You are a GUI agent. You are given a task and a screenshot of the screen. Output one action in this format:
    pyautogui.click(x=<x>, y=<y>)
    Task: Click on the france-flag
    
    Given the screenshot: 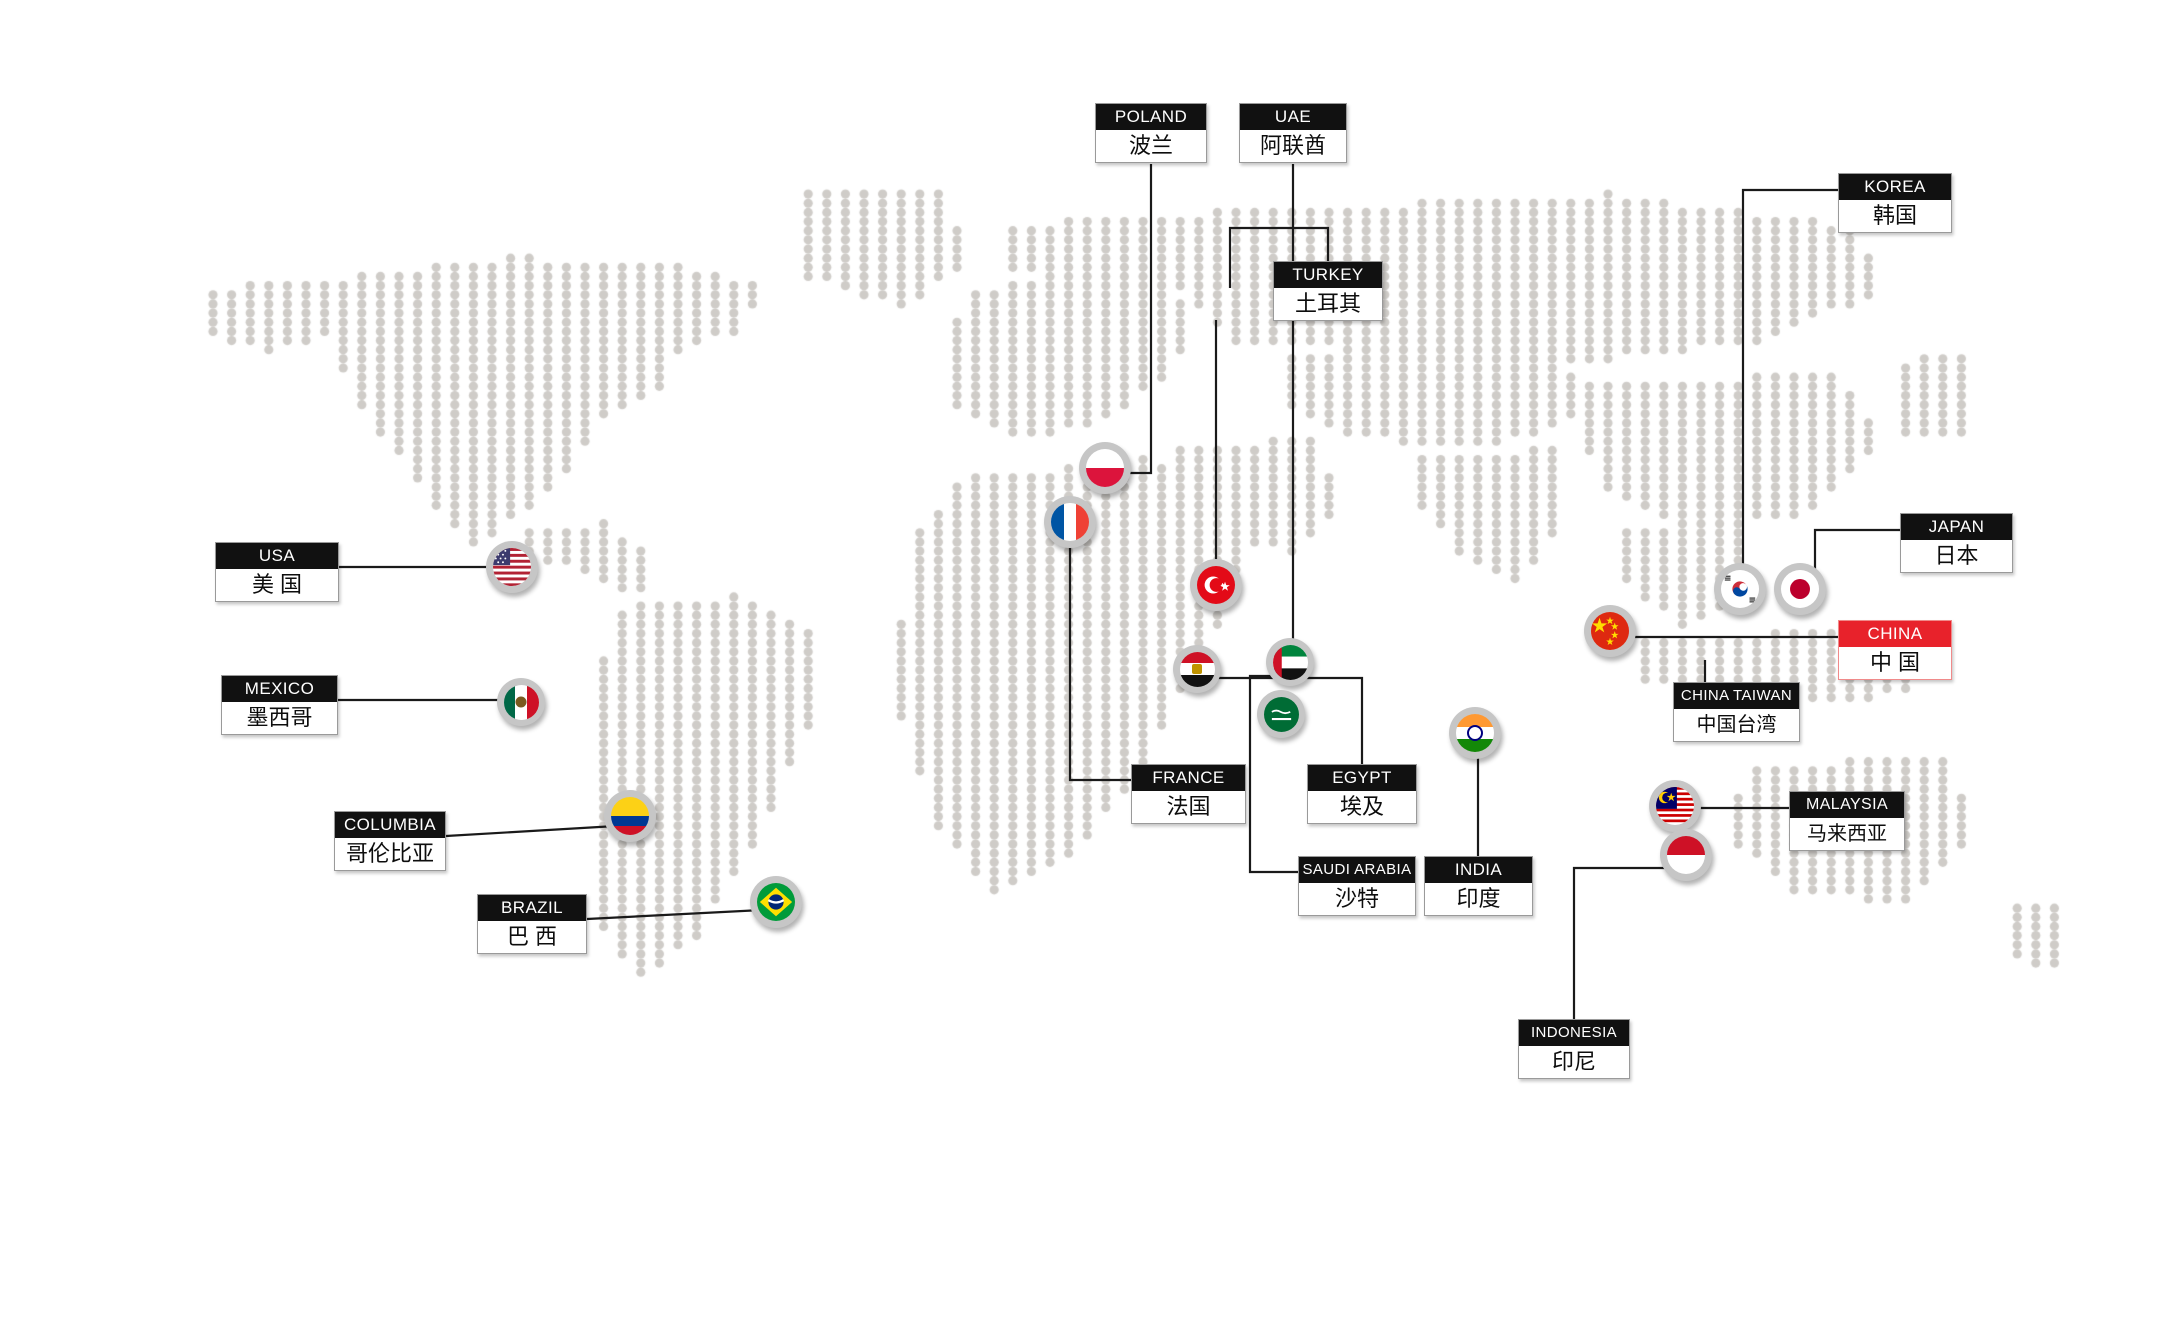 What is the action you would take?
    pyautogui.click(x=1070, y=522)
    